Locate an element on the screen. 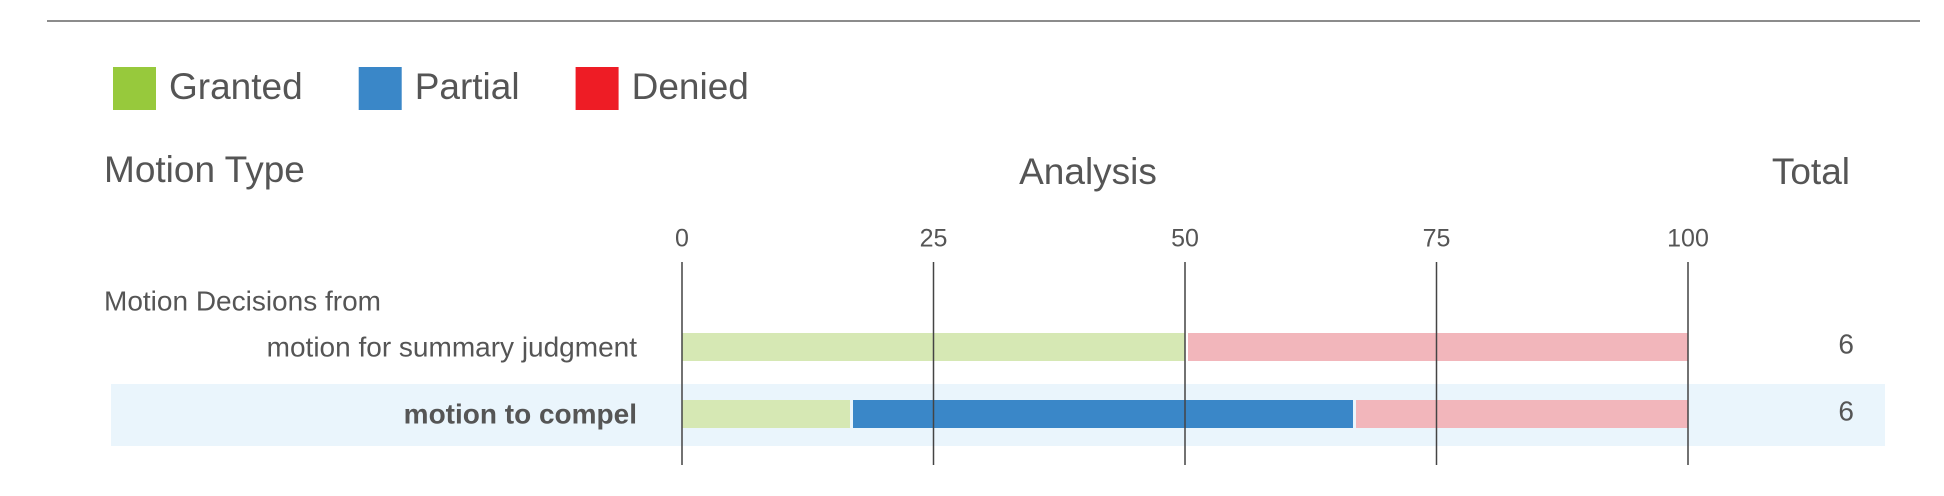 This screenshot has height=496, width=1944. row-label: motion to compel is located at coordinates (520, 413).